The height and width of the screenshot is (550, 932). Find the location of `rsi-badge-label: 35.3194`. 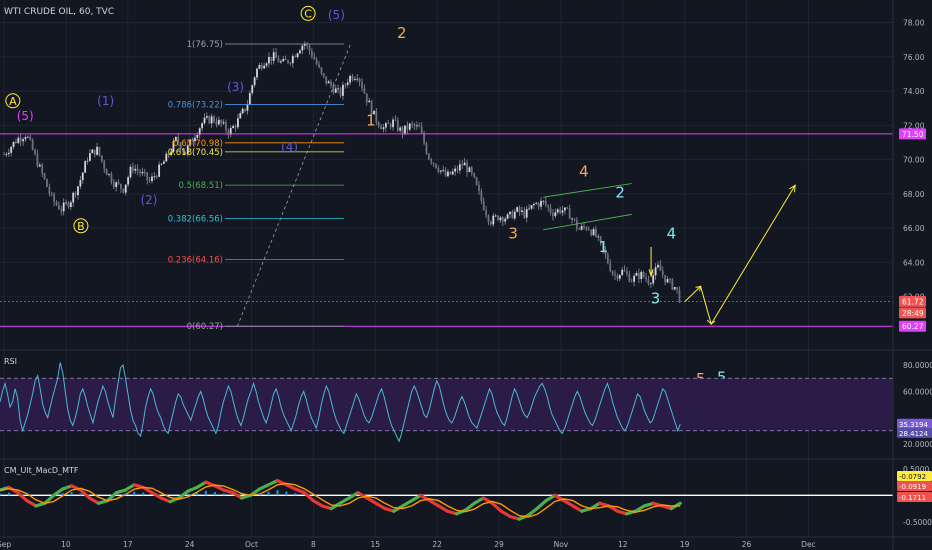

rsi-badge-label: 35.3194 is located at coordinates (913, 425).